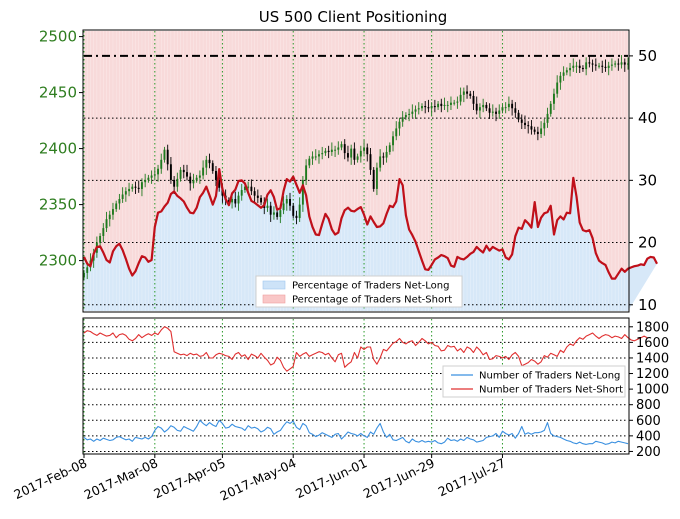 This screenshot has width=680, height=519. I want to click on price-tick-label: 2400, so click(58, 149).